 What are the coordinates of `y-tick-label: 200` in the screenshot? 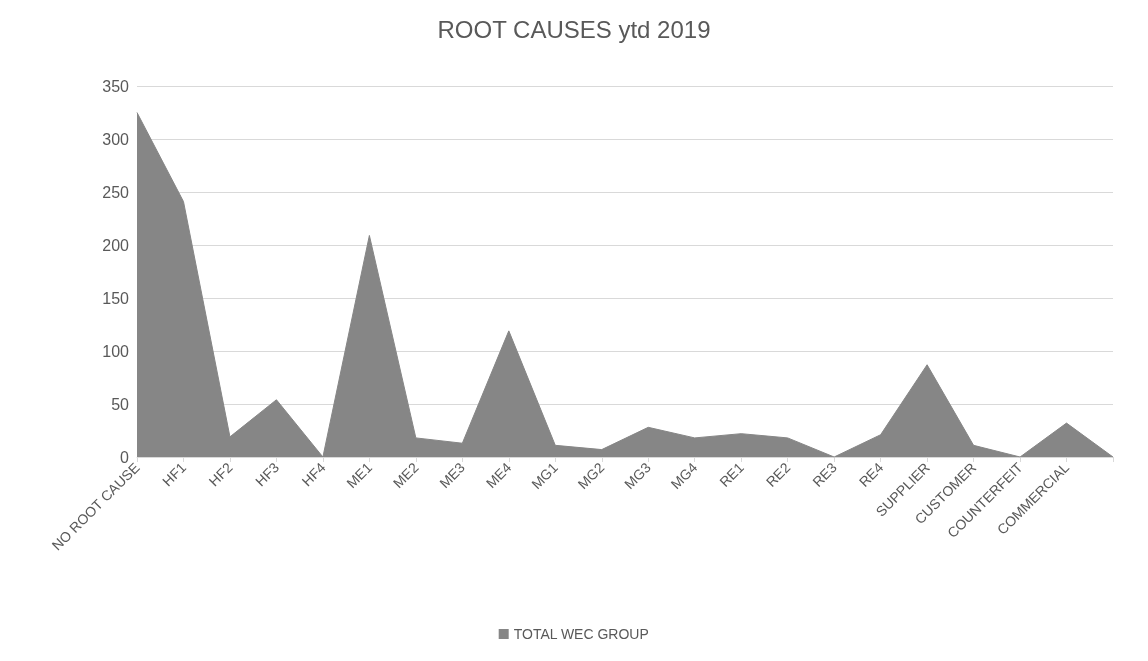 It's located at (116, 245).